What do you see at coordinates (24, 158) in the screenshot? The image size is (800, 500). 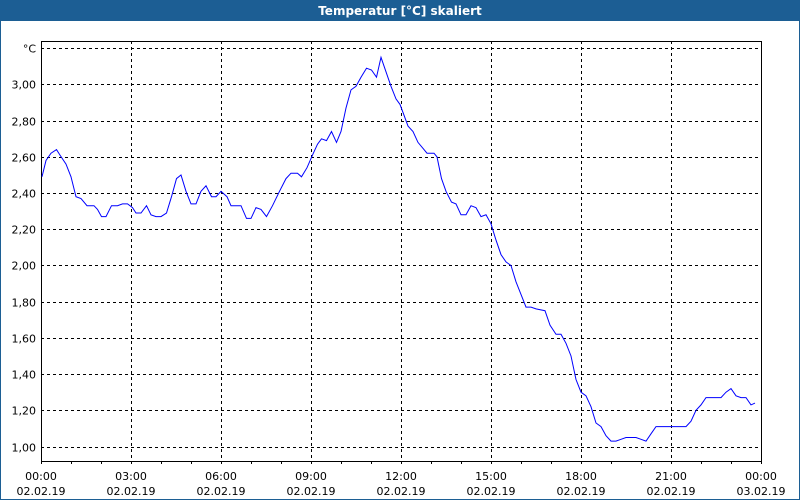 I see `y-tick-label: 2,60` at bounding box center [24, 158].